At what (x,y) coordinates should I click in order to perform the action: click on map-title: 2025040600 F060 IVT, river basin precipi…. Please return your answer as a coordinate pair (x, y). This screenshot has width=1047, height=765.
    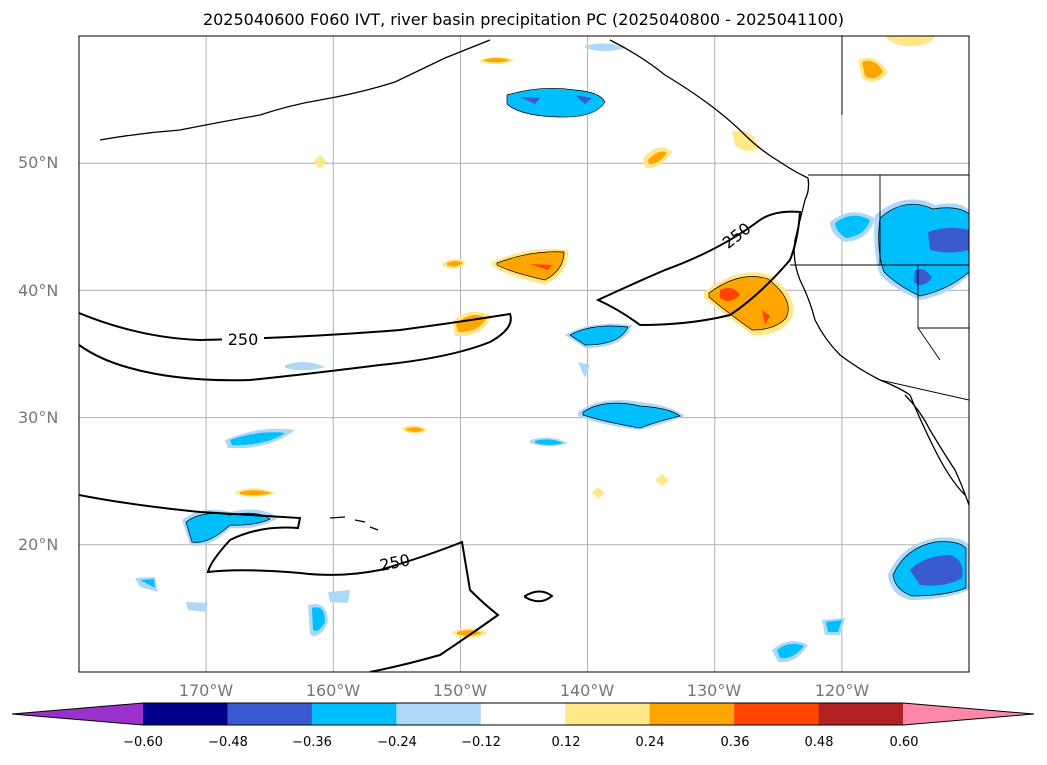
    Looking at the image, I should click on (523, 19).